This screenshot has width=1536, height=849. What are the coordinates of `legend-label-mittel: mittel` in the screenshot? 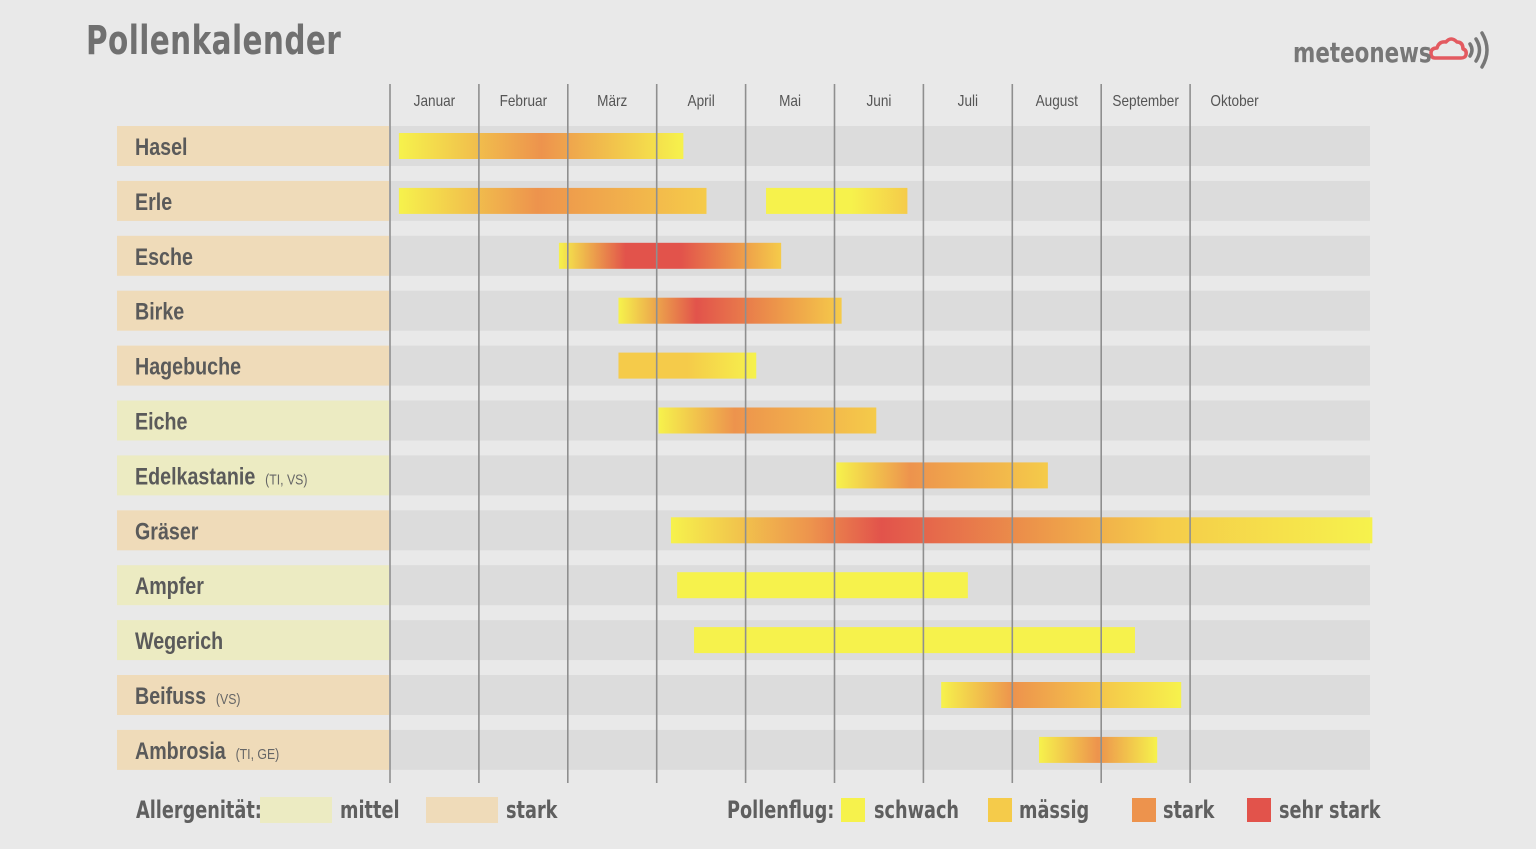 It's located at (370, 810).